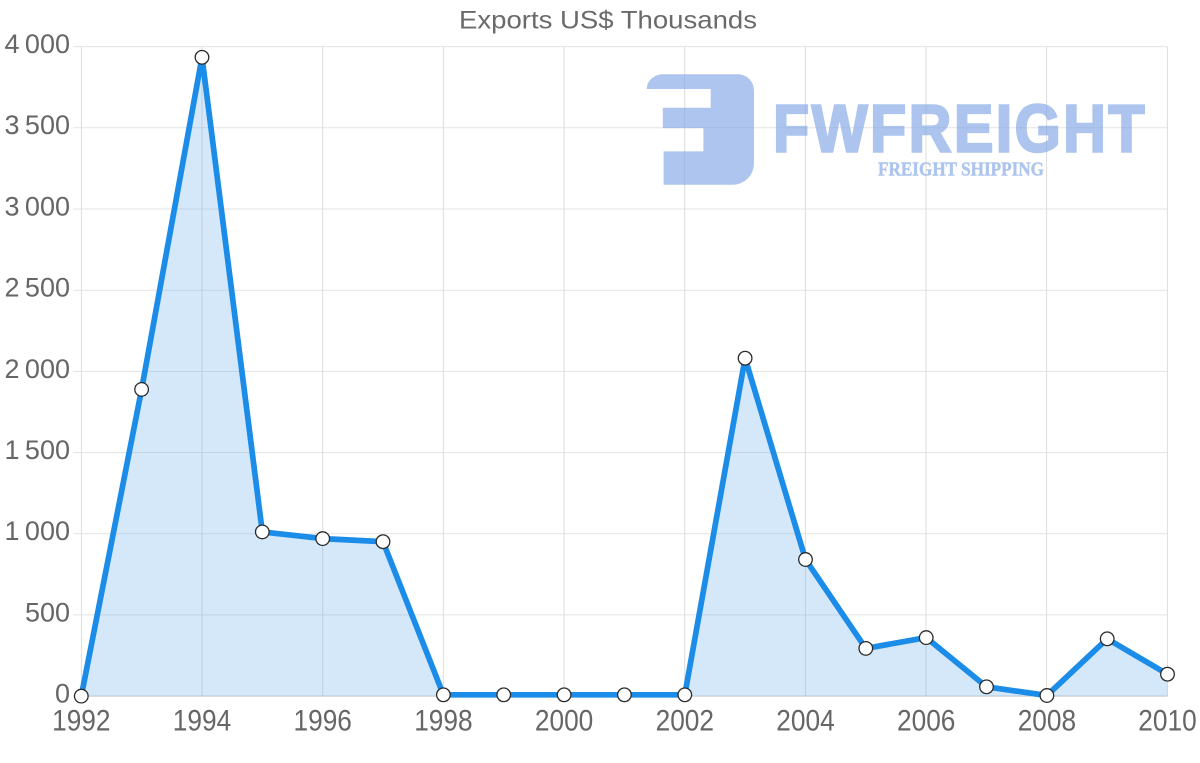  What do you see at coordinates (926, 720) in the screenshot?
I see `svg-text: 2006` at bounding box center [926, 720].